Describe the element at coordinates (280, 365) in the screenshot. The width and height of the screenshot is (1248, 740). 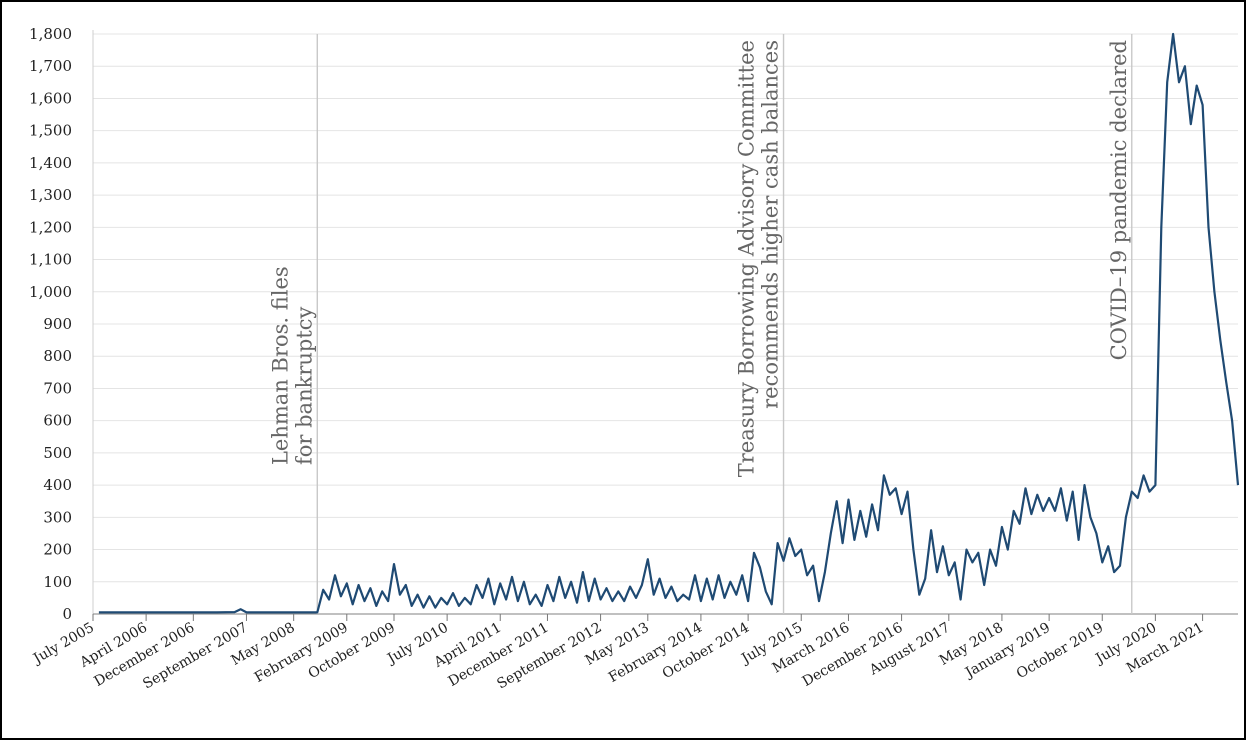
I see `annotation-text: Lehman Bros. files` at that location.